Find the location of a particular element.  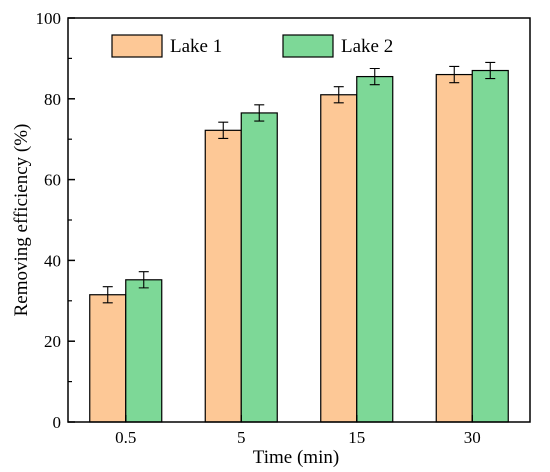

legend-label-lake-2: Lake 2 is located at coordinates (367, 46).